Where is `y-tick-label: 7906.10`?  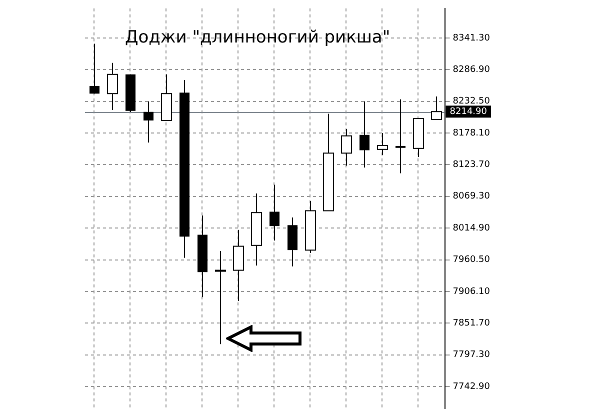 y-tick-label: 7906.10 is located at coordinates (471, 291).